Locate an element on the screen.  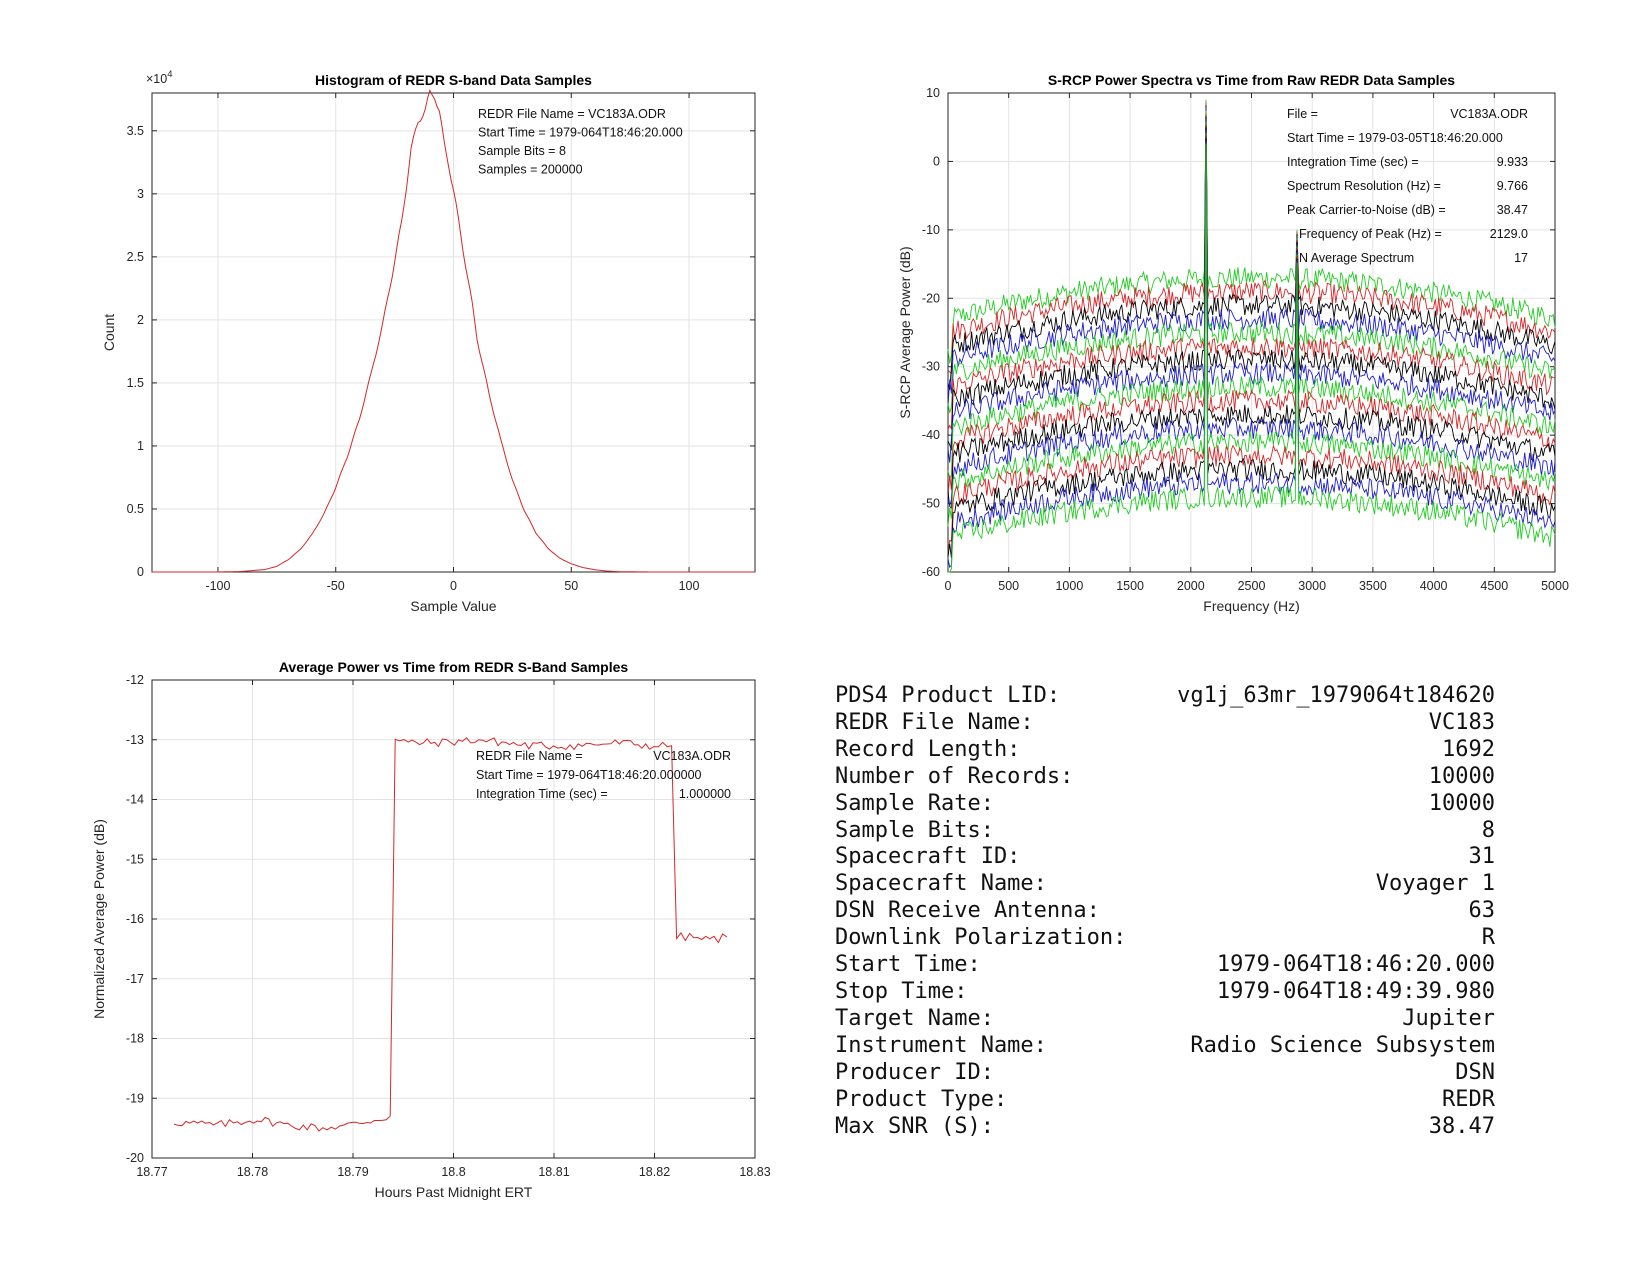
y-multiplier-label: ×10⁴ is located at coordinates (159, 77).